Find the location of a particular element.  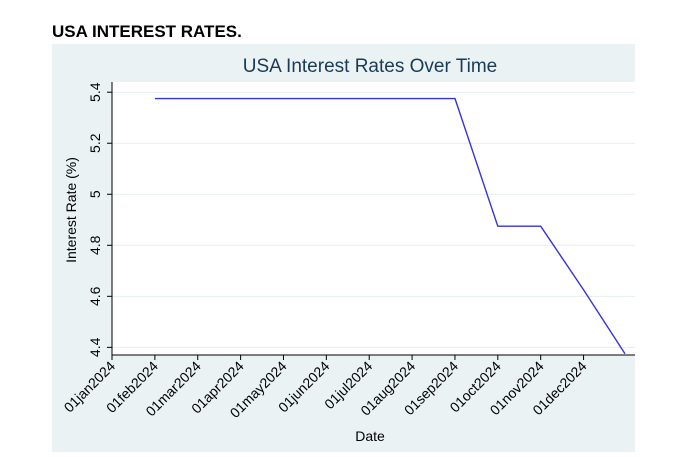

y-tick-label: 5.4 is located at coordinates (95, 92).